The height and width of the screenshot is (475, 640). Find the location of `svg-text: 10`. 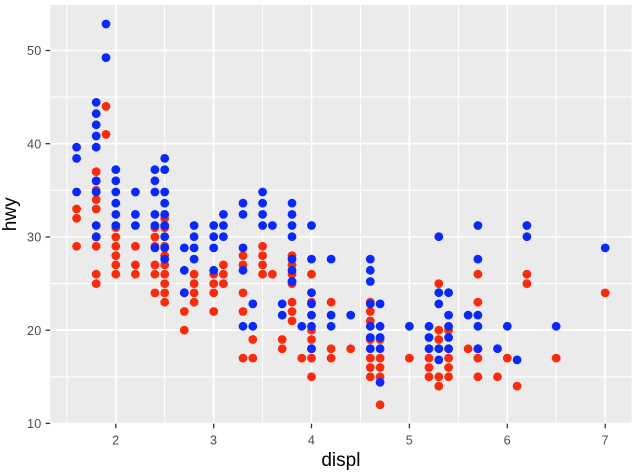

svg-text: 10 is located at coordinates (34, 424).